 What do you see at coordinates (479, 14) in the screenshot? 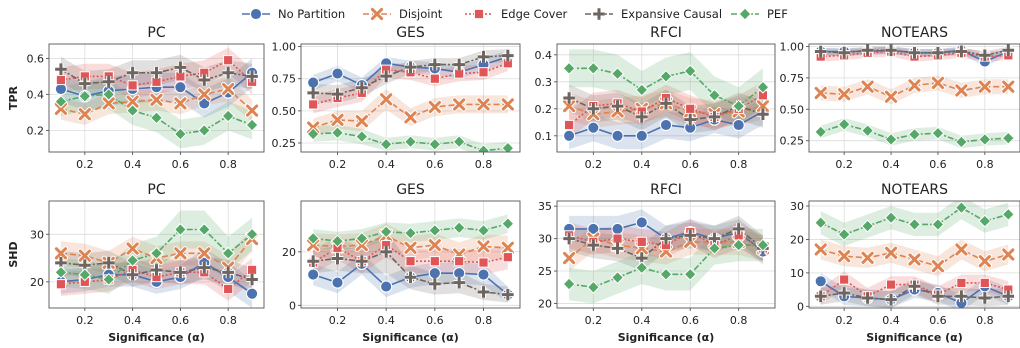
I see `legend-marker` at bounding box center [479, 14].